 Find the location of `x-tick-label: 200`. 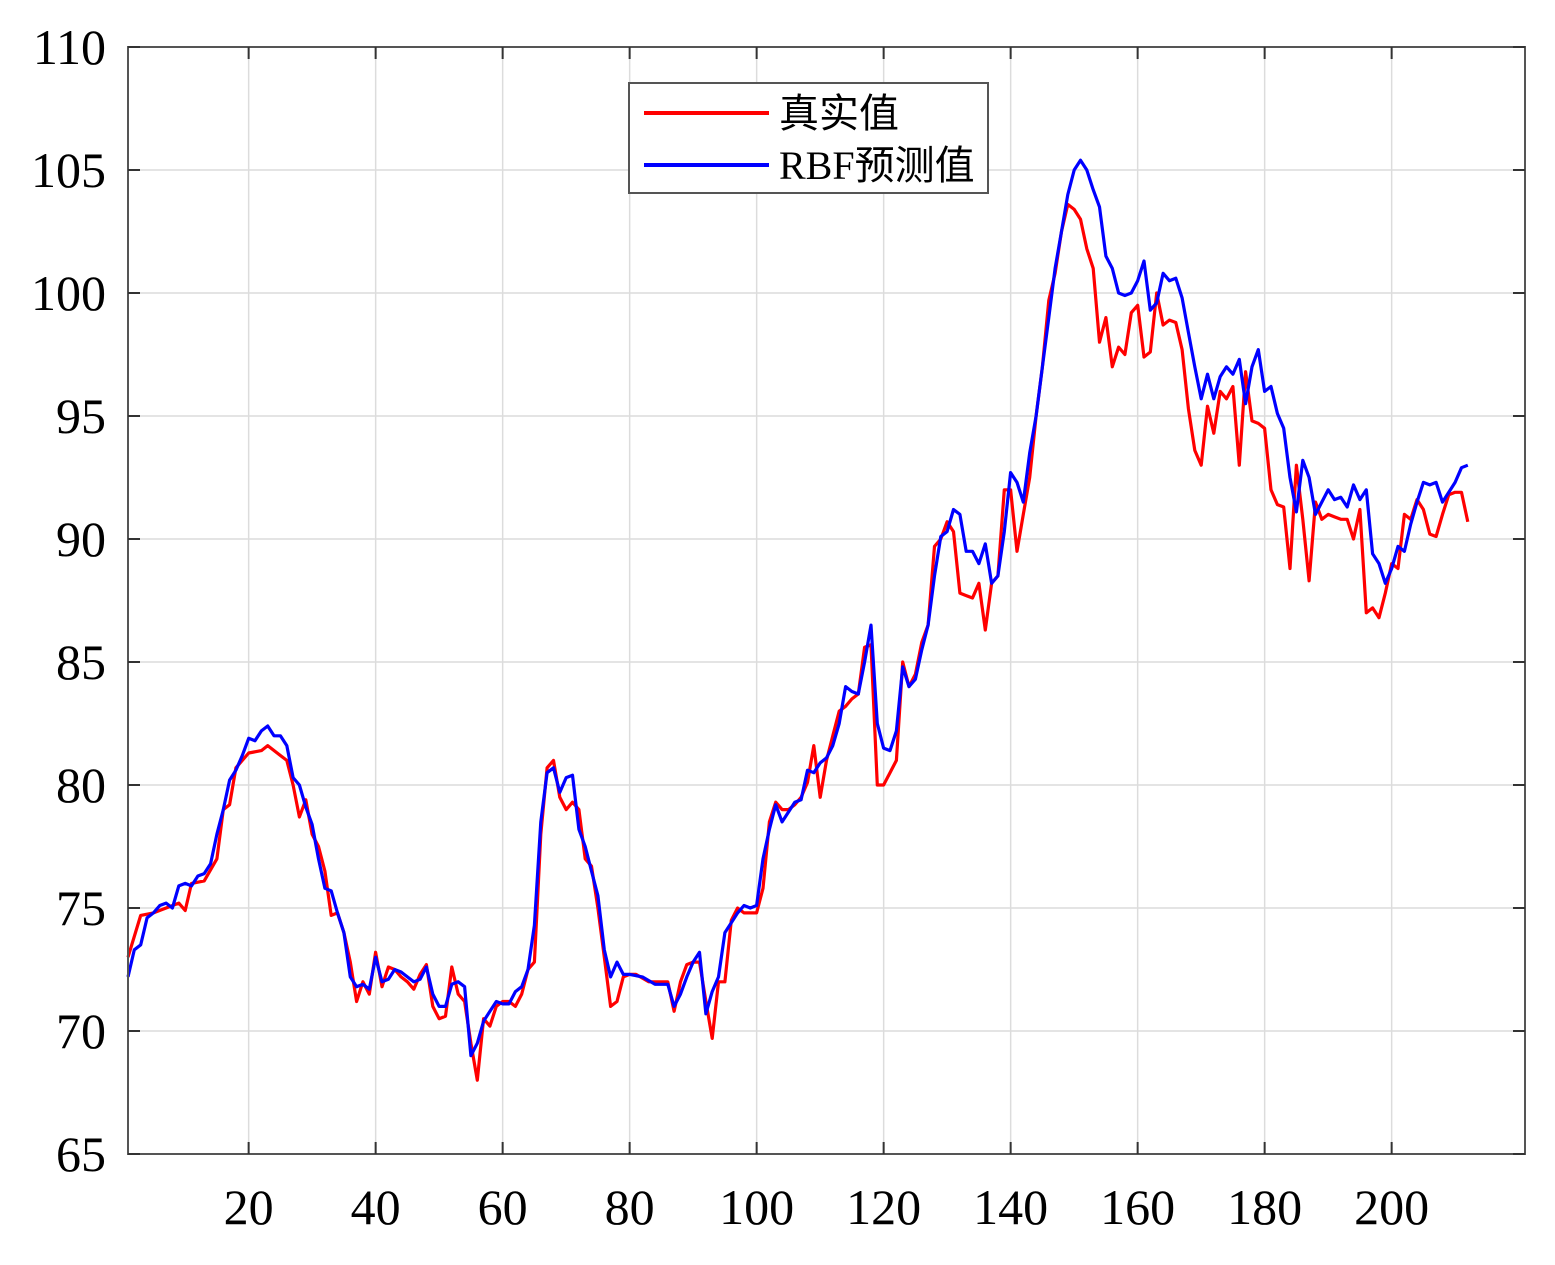

x-tick-label: 200 is located at coordinates (1391, 1207).